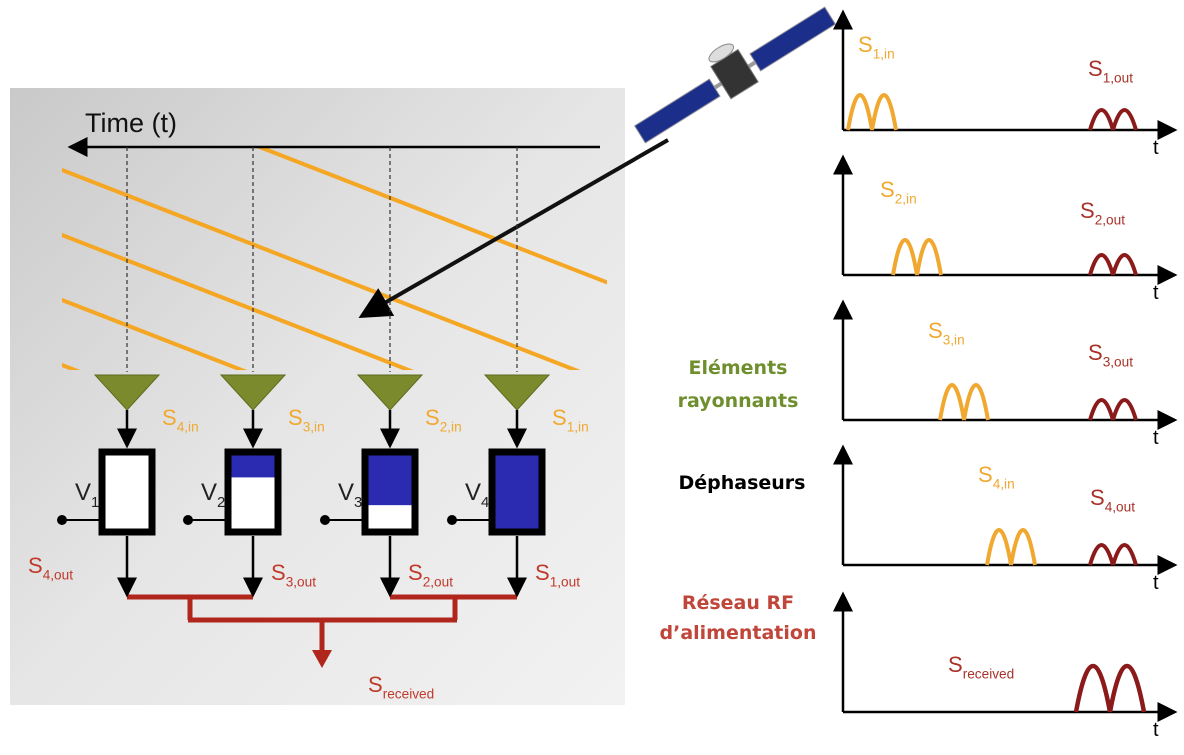  Describe the element at coordinates (738, 368) in the screenshot. I see `legend-radiating: Eléments` at that location.